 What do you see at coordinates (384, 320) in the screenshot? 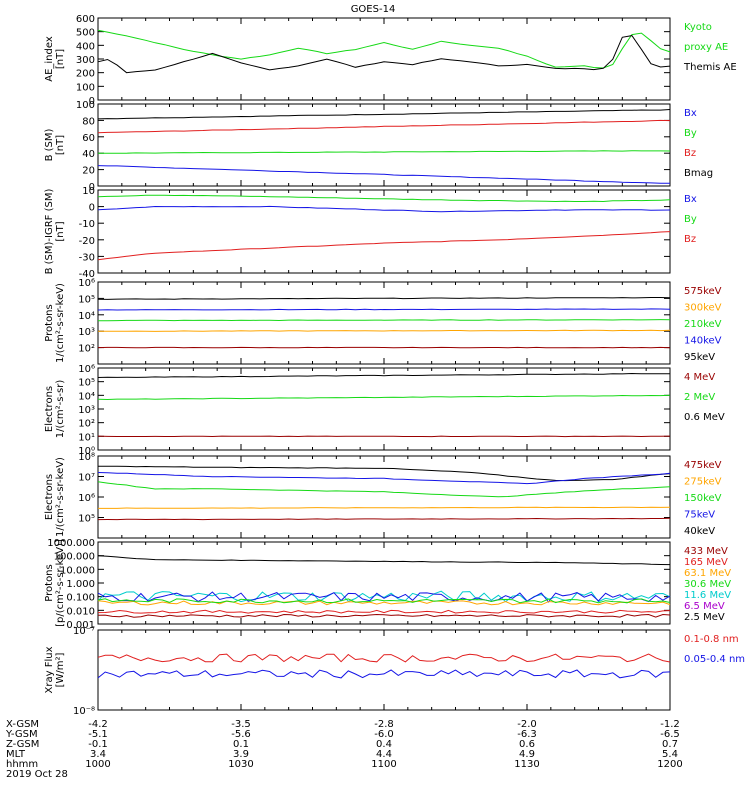
I see `series-line-210kev` at bounding box center [384, 320].